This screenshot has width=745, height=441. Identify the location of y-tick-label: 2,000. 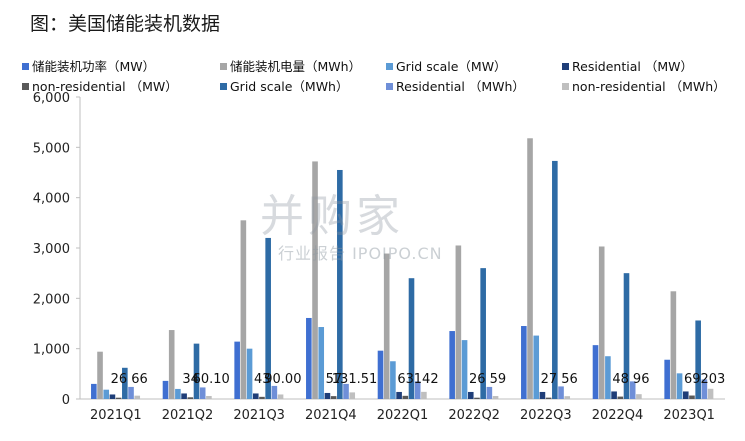
(51, 299).